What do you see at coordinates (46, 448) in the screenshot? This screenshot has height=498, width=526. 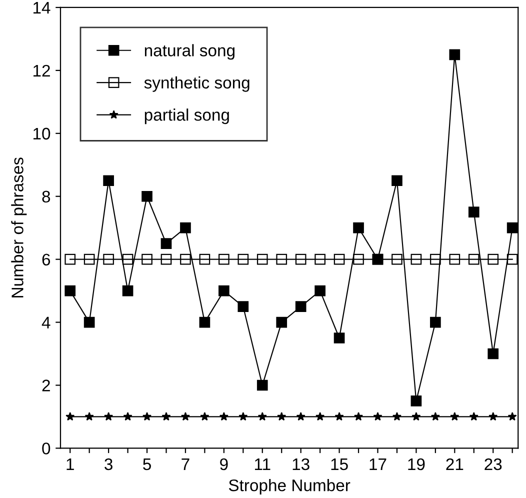 I see `y-tick-label: 0` at bounding box center [46, 448].